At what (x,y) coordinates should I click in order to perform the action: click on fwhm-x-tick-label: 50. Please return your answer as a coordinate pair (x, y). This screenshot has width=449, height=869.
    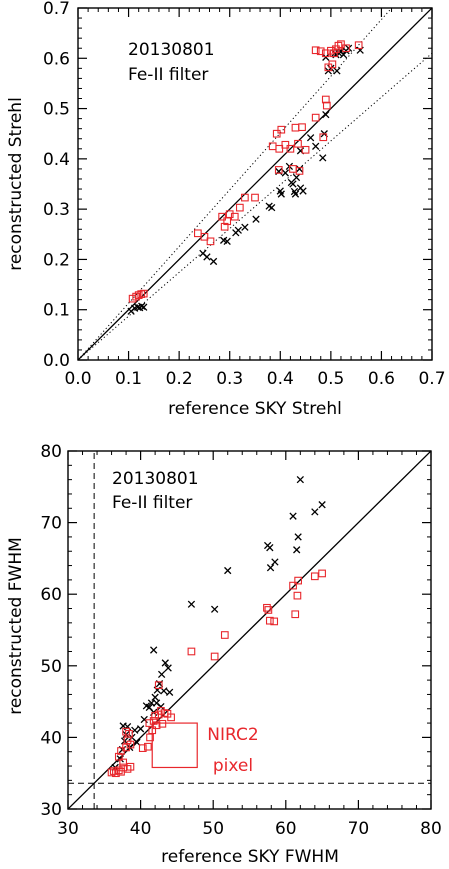
    Looking at the image, I should click on (213, 829).